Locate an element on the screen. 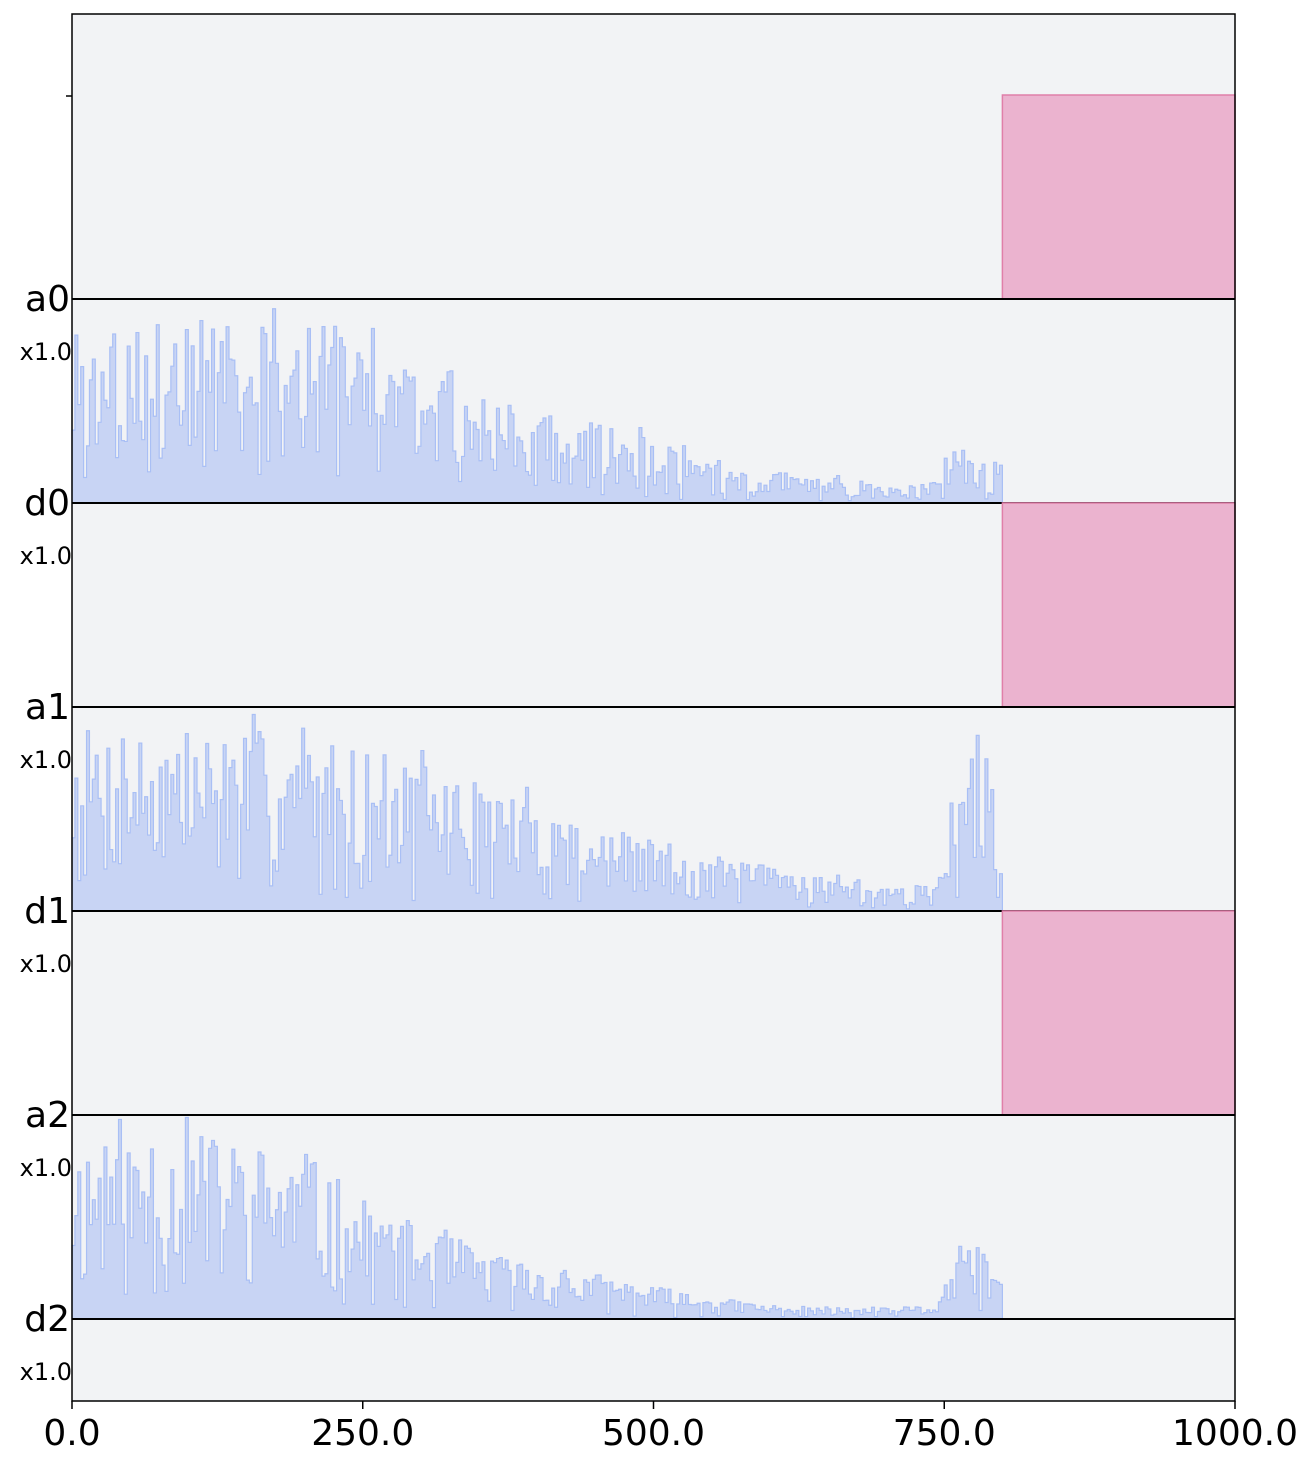 This screenshot has width=1315, height=1466. track-scale-d0: x1.0 is located at coordinates (46, 352).